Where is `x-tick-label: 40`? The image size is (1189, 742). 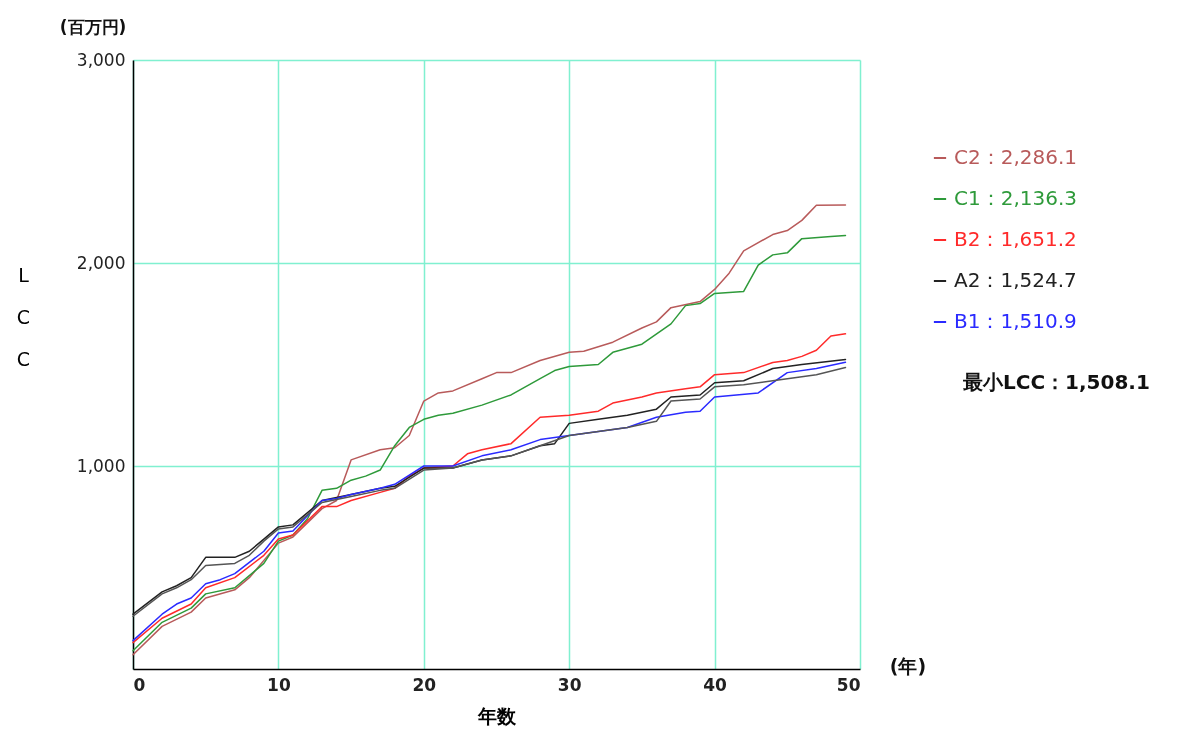
x-tick-label: 40 is located at coordinates (715, 684).